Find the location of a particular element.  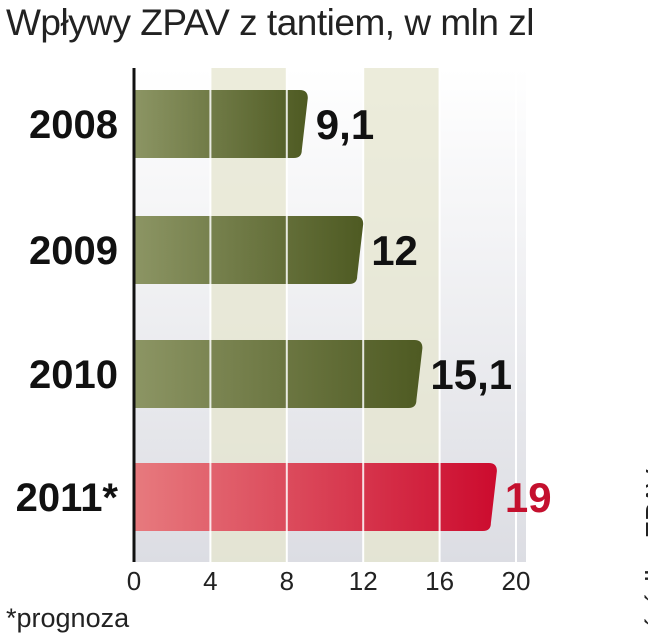

data-label: 12 is located at coordinates (394, 250).